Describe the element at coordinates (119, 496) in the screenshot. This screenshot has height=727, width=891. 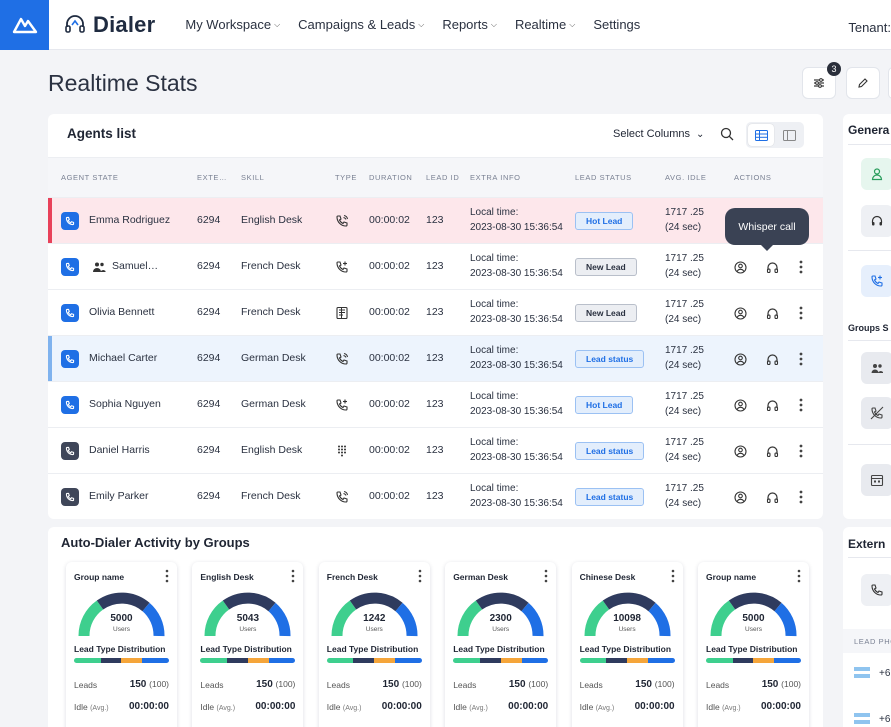
I see `agent-name: Emily Parker` at that location.